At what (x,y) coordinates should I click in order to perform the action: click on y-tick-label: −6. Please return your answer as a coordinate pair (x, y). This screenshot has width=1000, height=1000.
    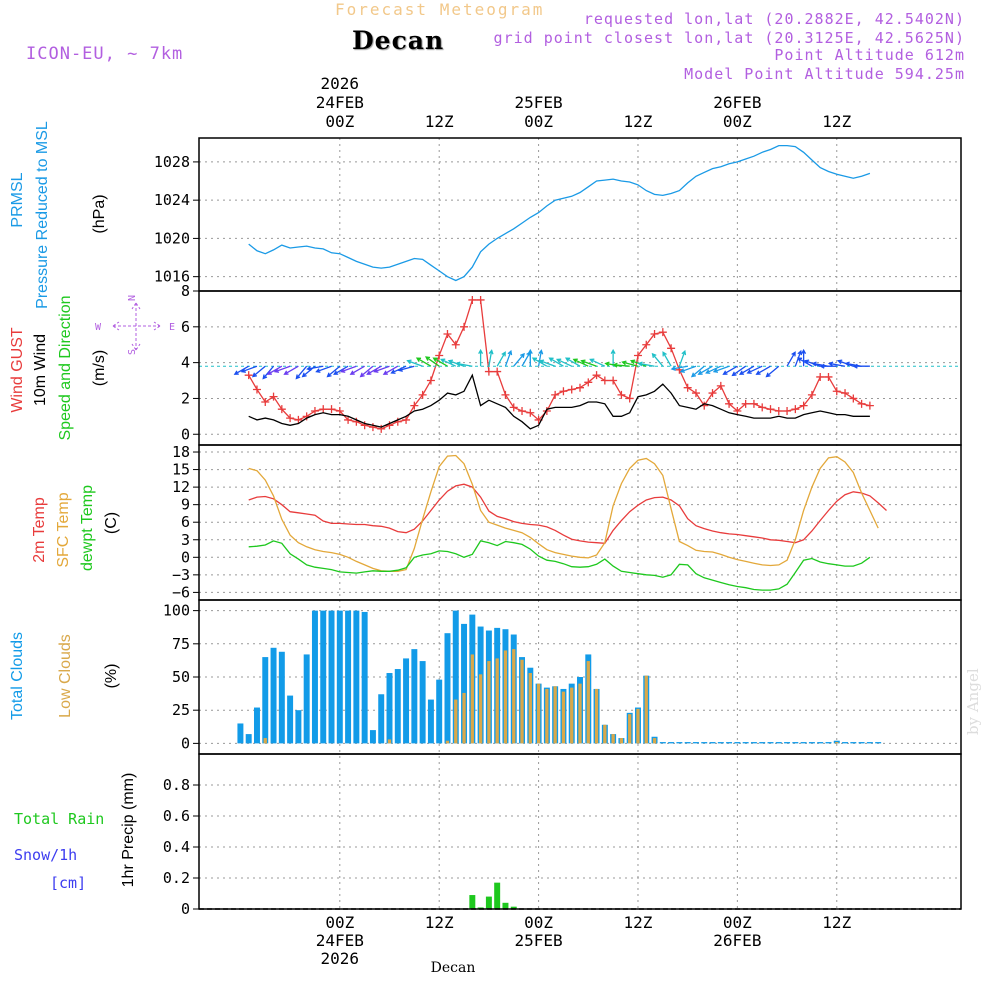
    Looking at the image, I should click on (181, 592).